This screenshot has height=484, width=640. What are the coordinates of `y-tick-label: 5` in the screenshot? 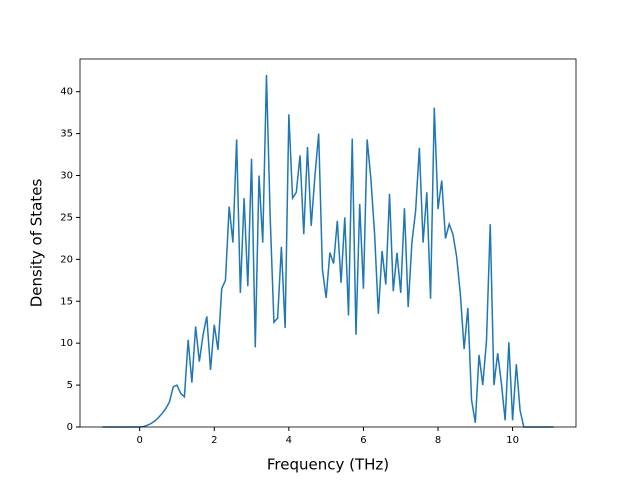 It's located at (70, 385).